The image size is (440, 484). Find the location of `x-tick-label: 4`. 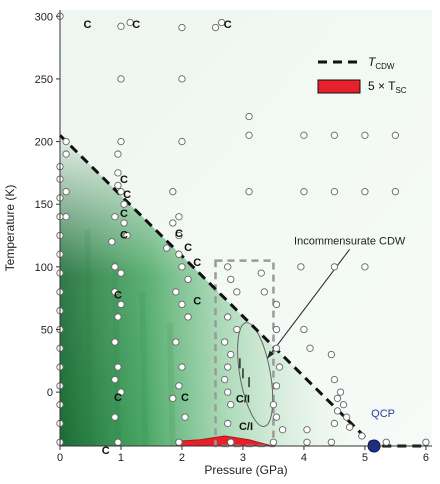

x-tick-label: 4 is located at coordinates (304, 458).